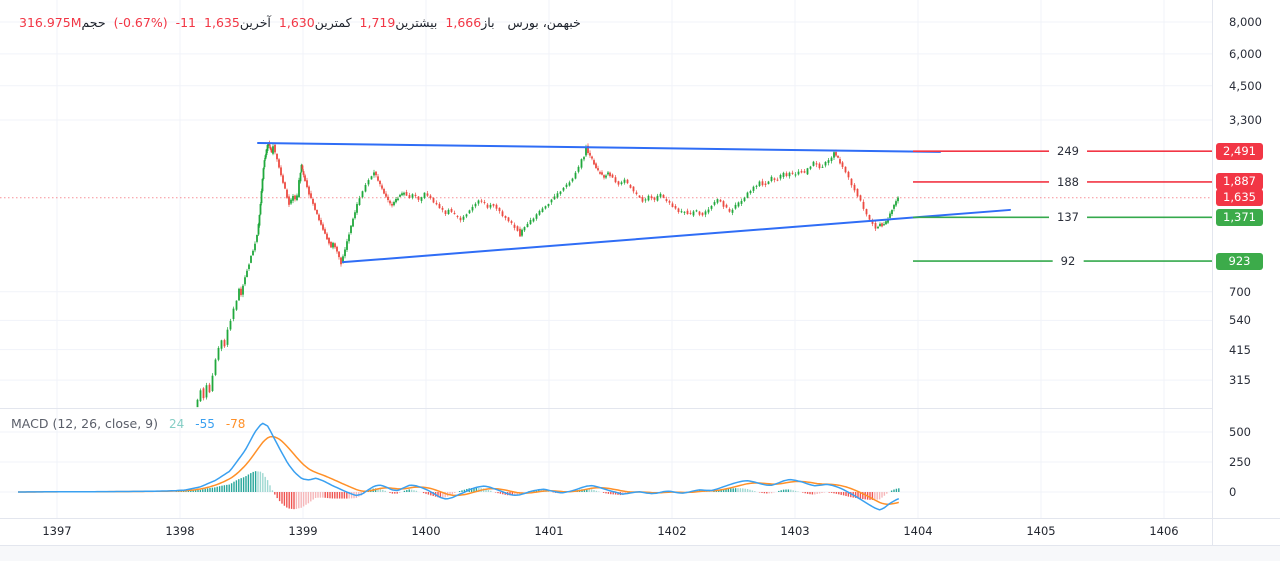 The height and width of the screenshot is (561, 1280). I want to click on year-tick-label: 1404, so click(918, 531).